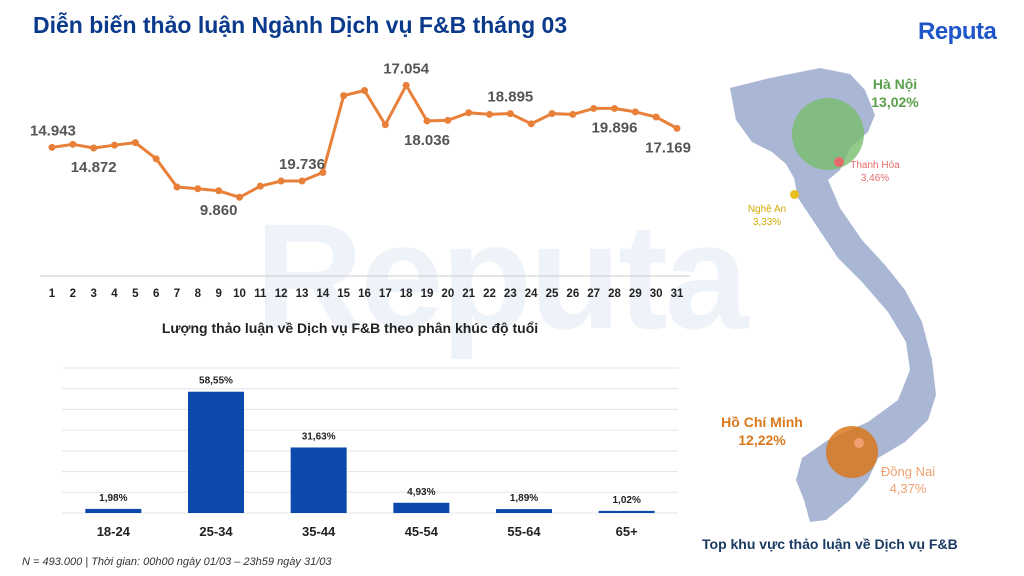 Image resolution: width=1024 pixels, height=576 pixels. What do you see at coordinates (364, 141) in the screenshot?
I see `series-line` at bounding box center [364, 141].